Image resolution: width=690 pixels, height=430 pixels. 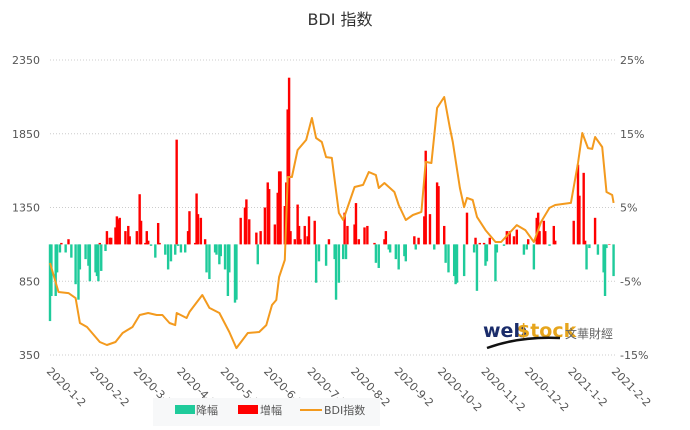 I want to click on legend-item-increase: 增幅, so click(x=260, y=410).